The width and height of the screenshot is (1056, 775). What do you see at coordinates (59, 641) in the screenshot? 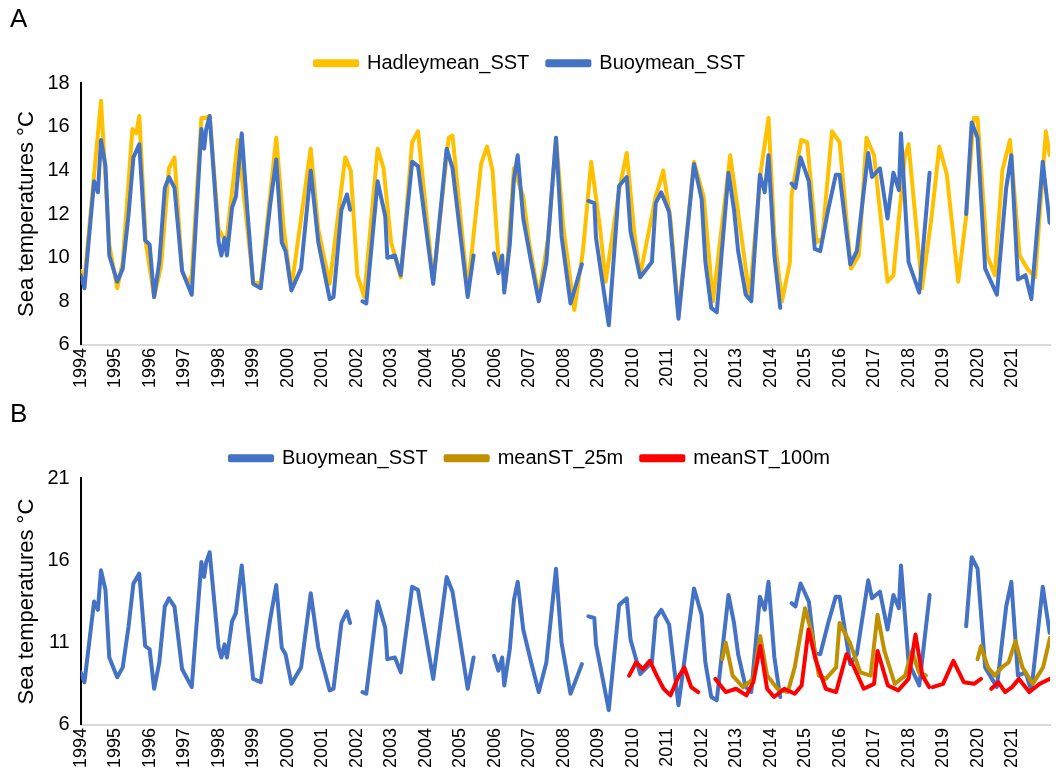
I see `y-tick-label: 11` at bounding box center [59, 641].